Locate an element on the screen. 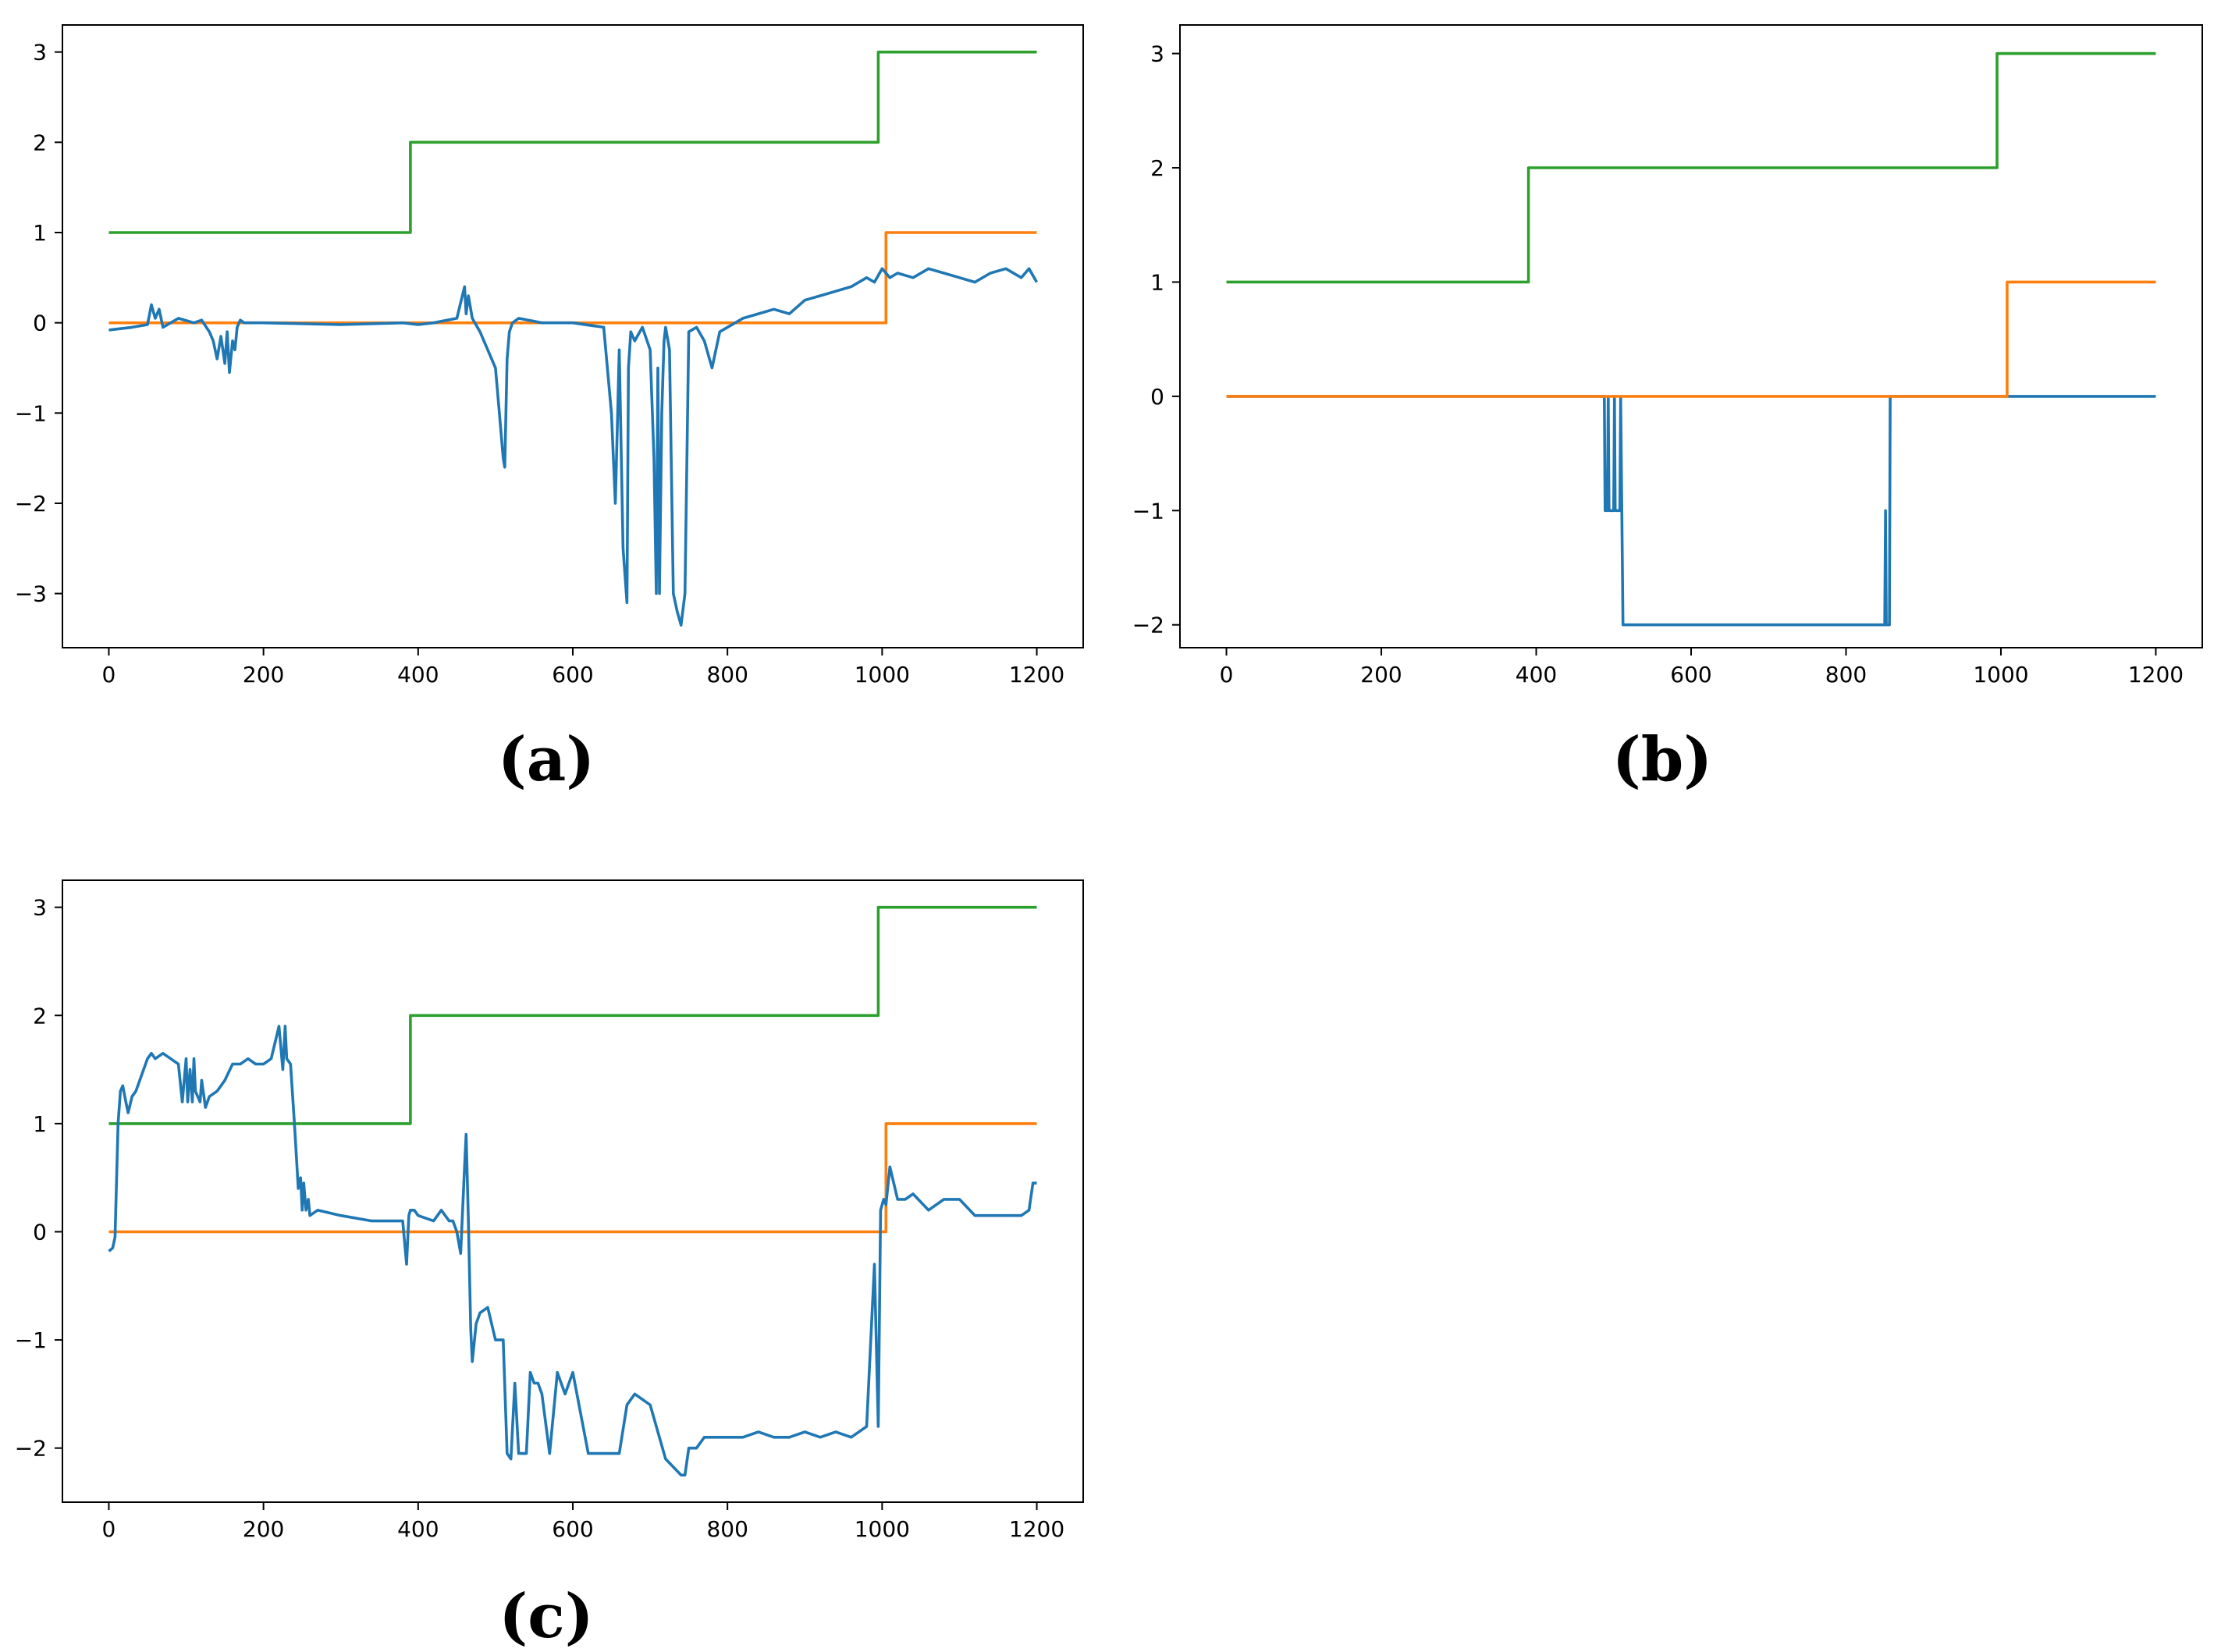 This screenshot has width=2221, height=1652. panel-c-x-tick-label: 1200 is located at coordinates (1036, 1529).